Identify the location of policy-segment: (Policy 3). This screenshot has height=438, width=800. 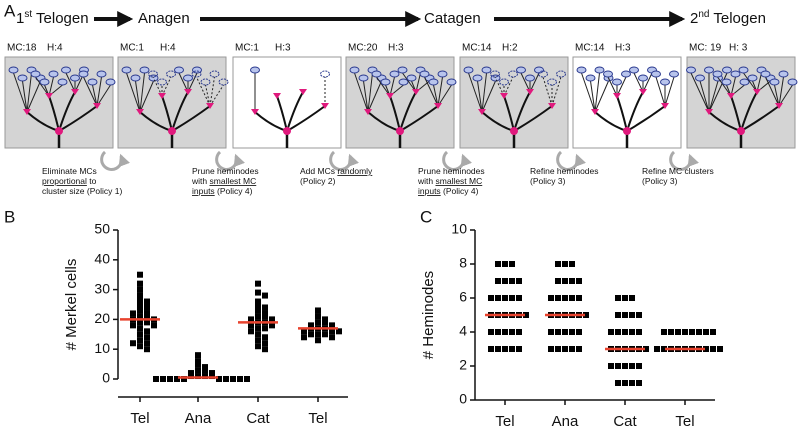
(660, 181).